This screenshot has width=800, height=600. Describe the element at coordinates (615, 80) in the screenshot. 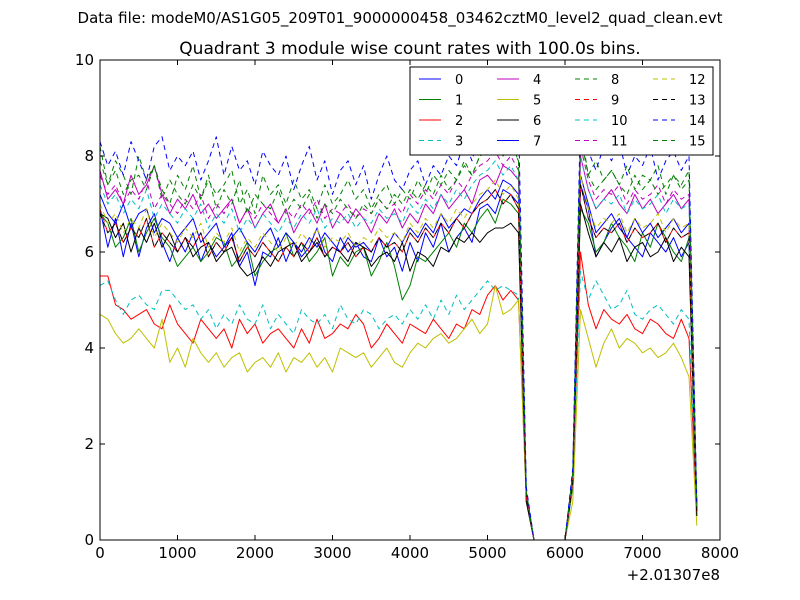

I see `legend-label-8: 8` at that location.